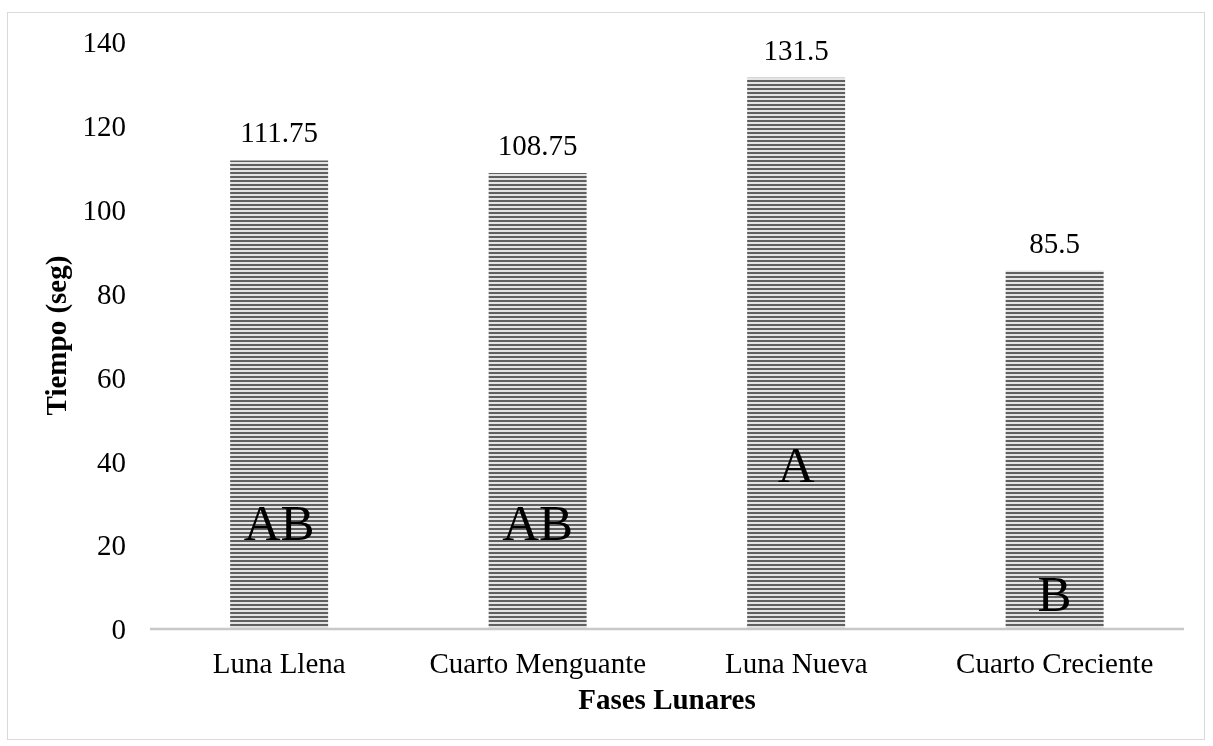 The height and width of the screenshot is (746, 1213). Describe the element at coordinates (1055, 242) in the screenshot. I see `data-label: 85.5` at that location.